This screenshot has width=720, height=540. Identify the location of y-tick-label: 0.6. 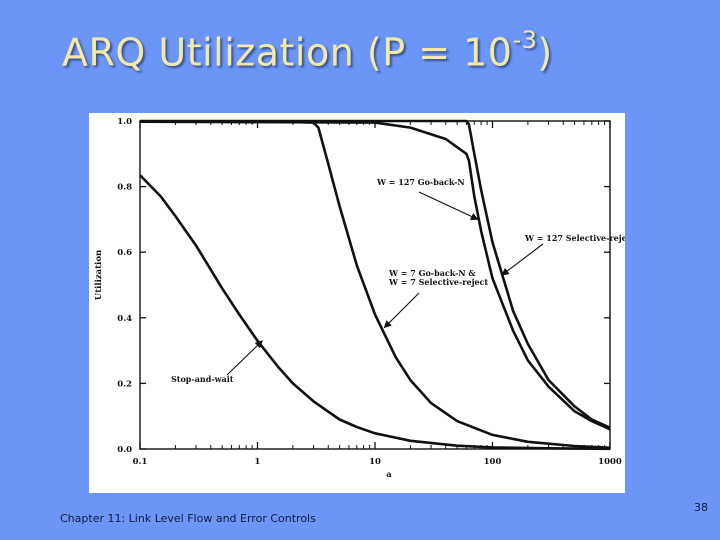
(124, 253).